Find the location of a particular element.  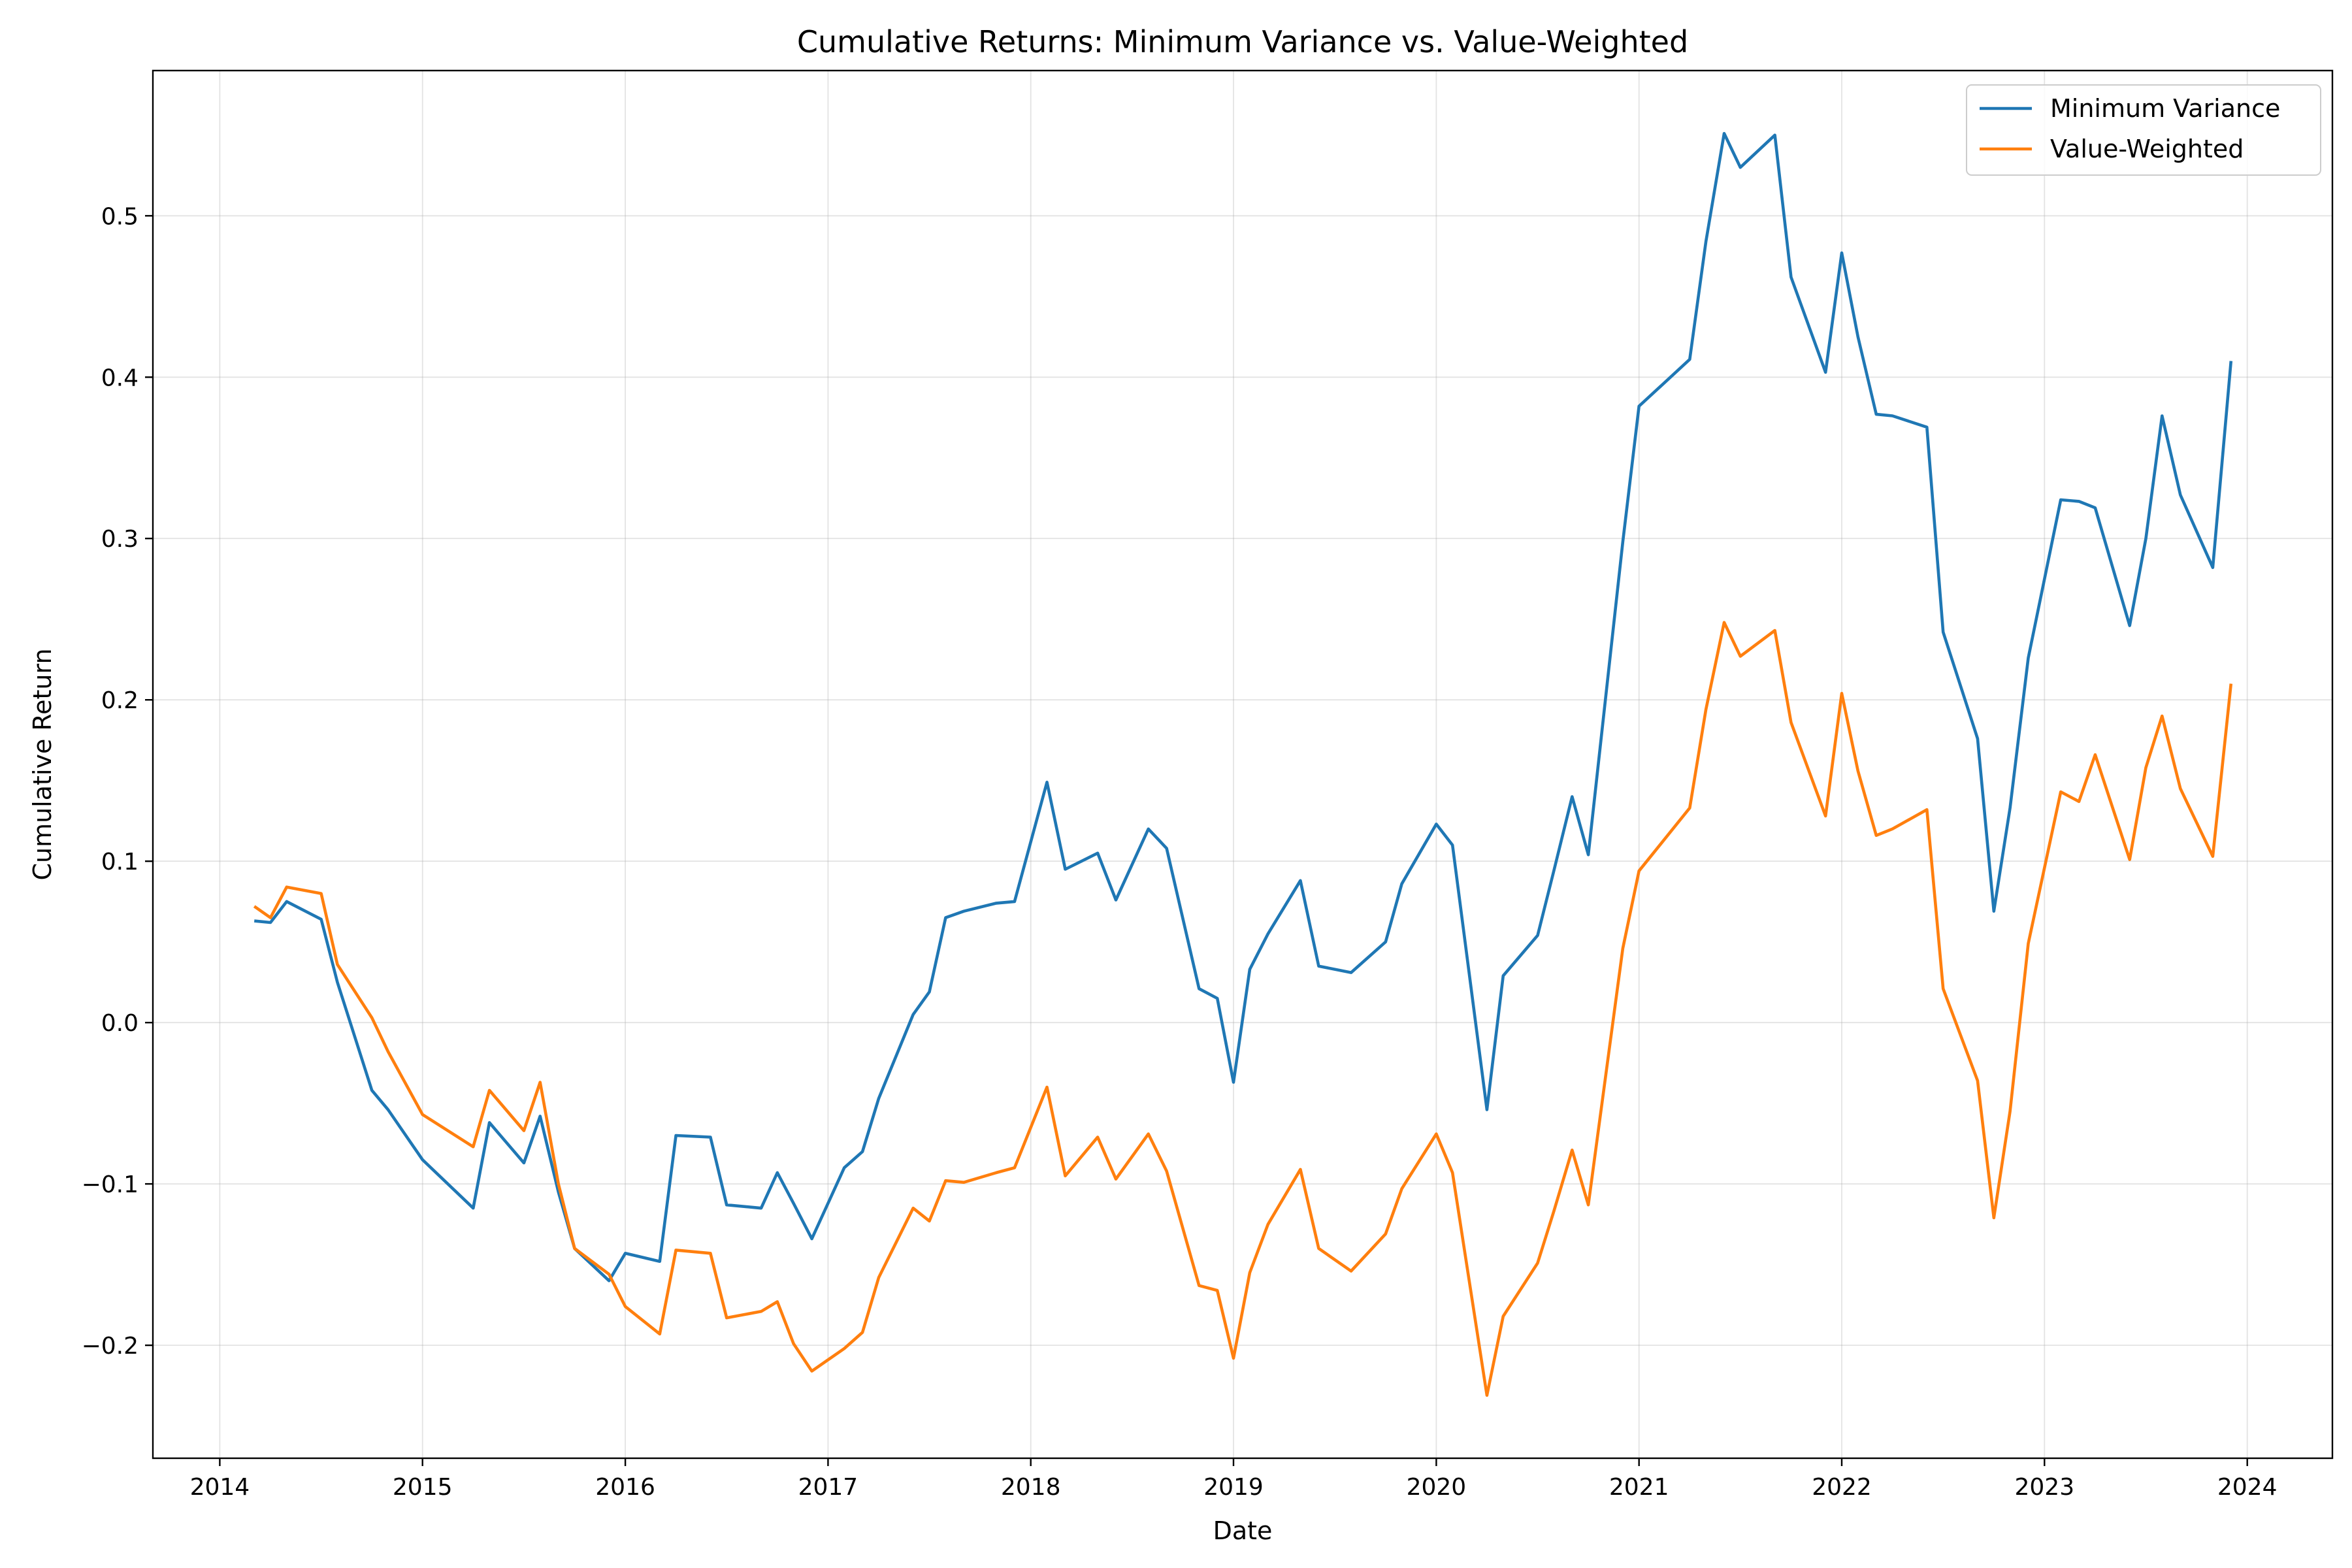

x-tick-label: 2017 is located at coordinates (828, 1487).